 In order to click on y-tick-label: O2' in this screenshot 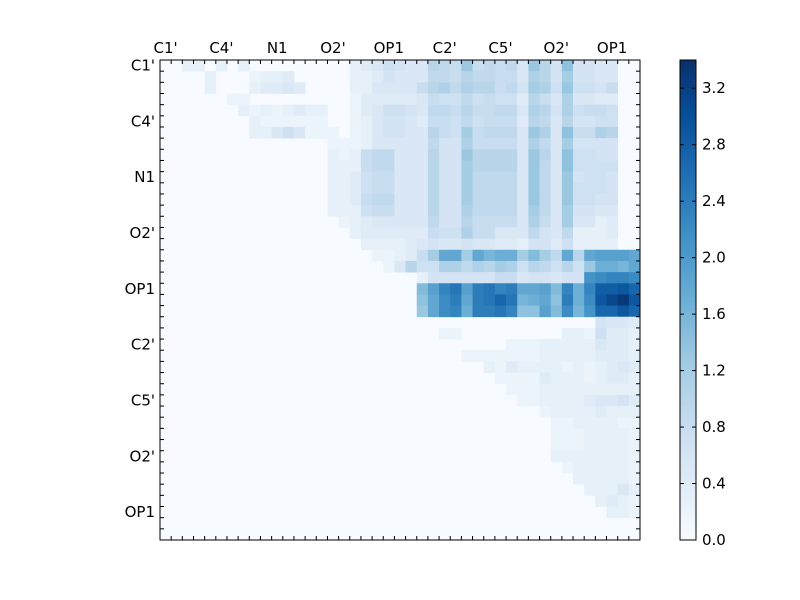, I will do `click(142, 456)`.